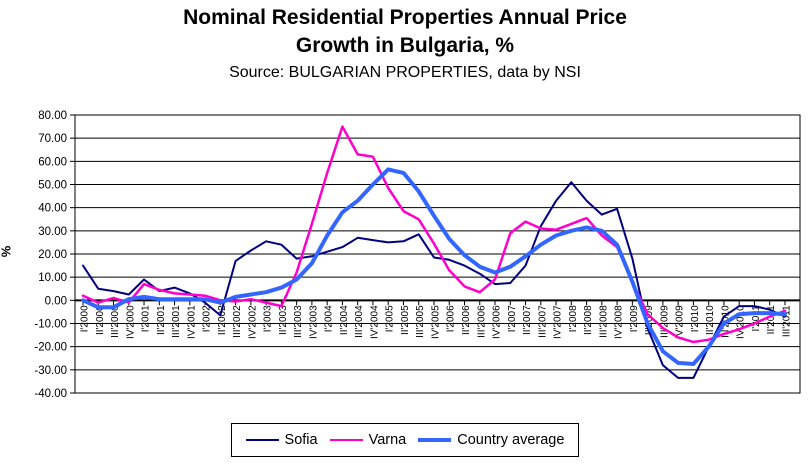 The image size is (810, 464). I want to click on x-category-label: II'2011, so click(771, 319).